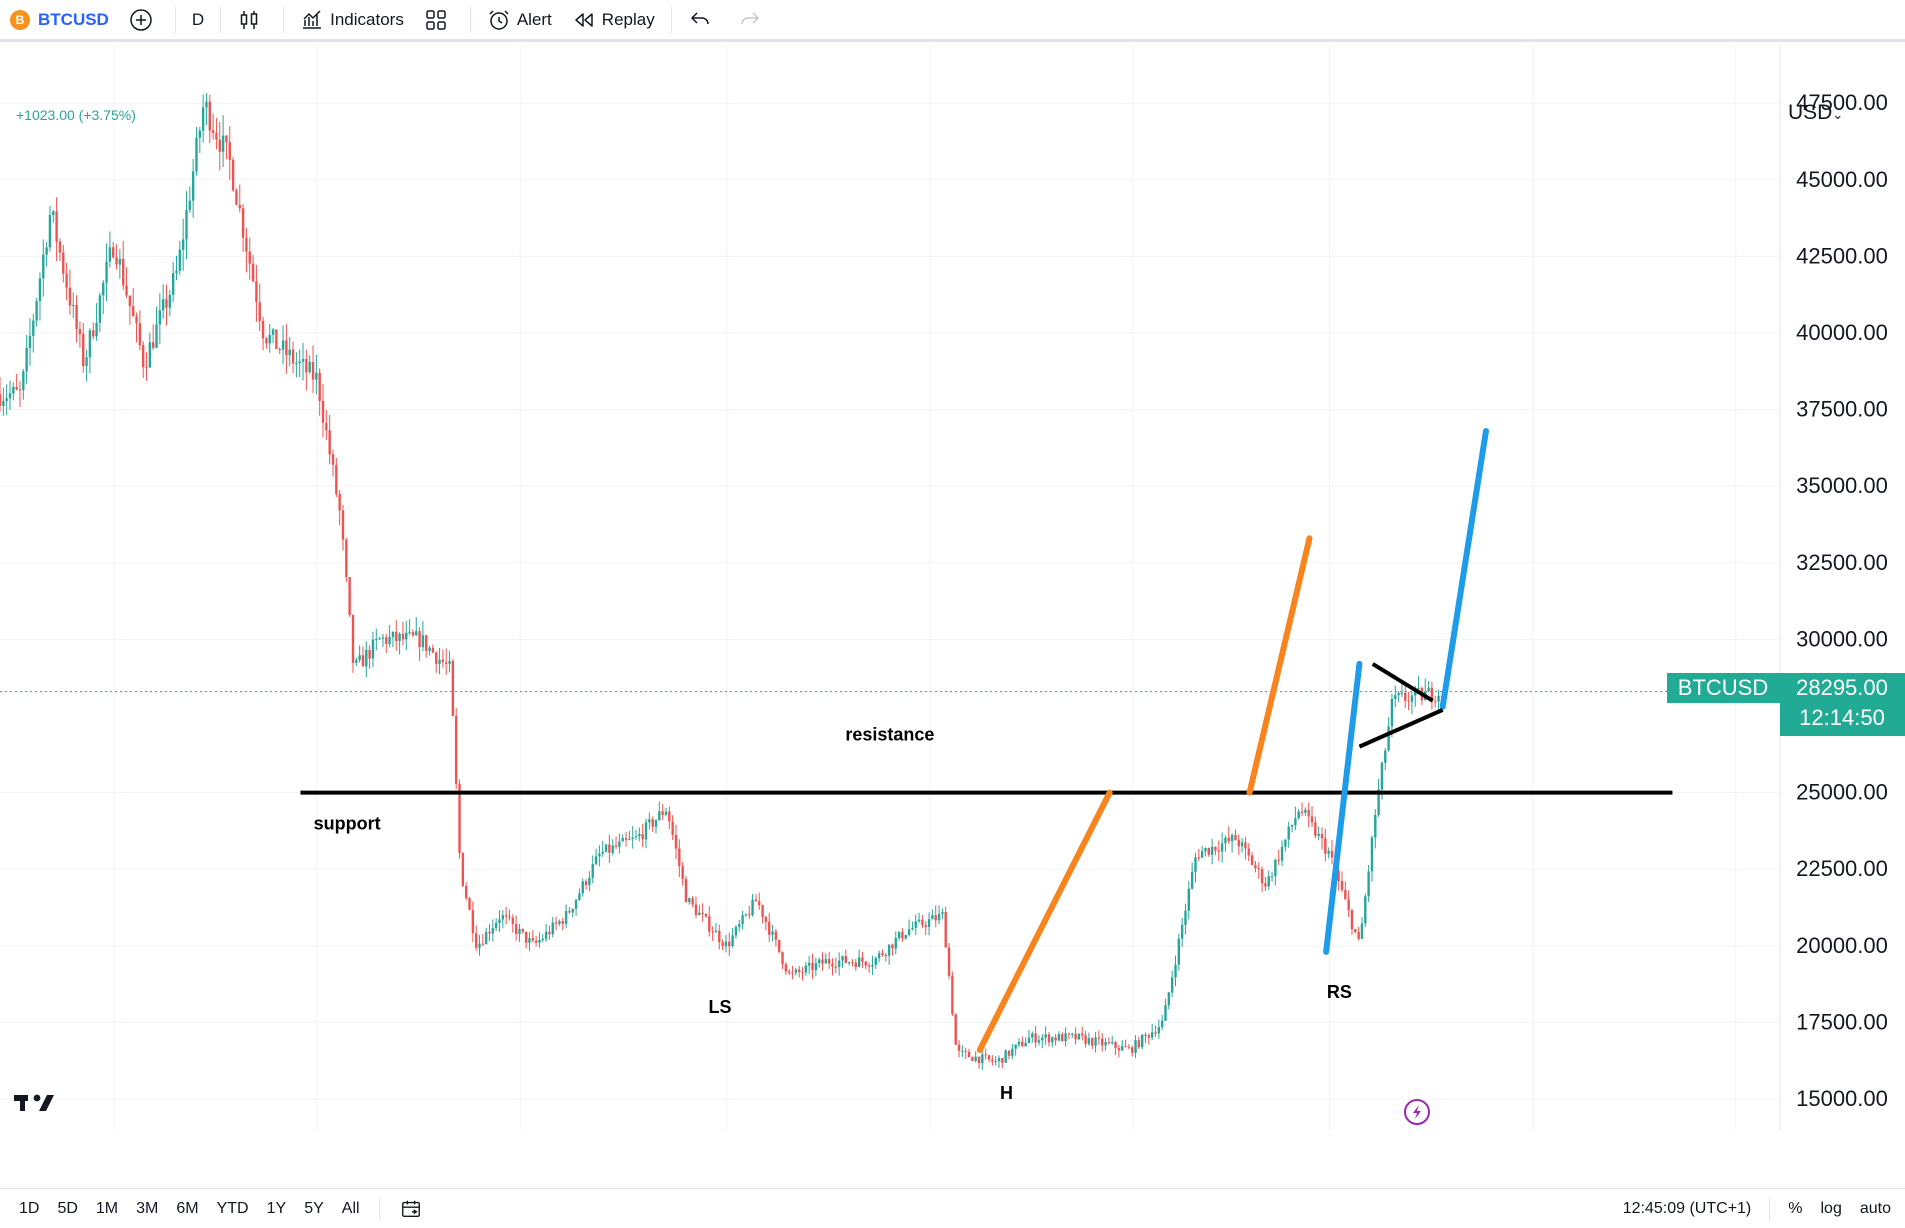 This screenshot has width=1905, height=1228. Describe the element at coordinates (1831, 1208) in the screenshot. I see `log-scale-button: log` at that location.